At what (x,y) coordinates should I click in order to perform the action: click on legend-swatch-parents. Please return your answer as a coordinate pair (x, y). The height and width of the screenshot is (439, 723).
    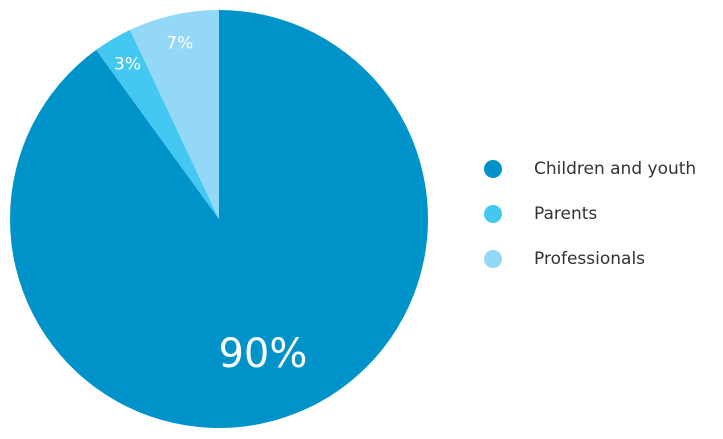
    Looking at the image, I should click on (493, 214).